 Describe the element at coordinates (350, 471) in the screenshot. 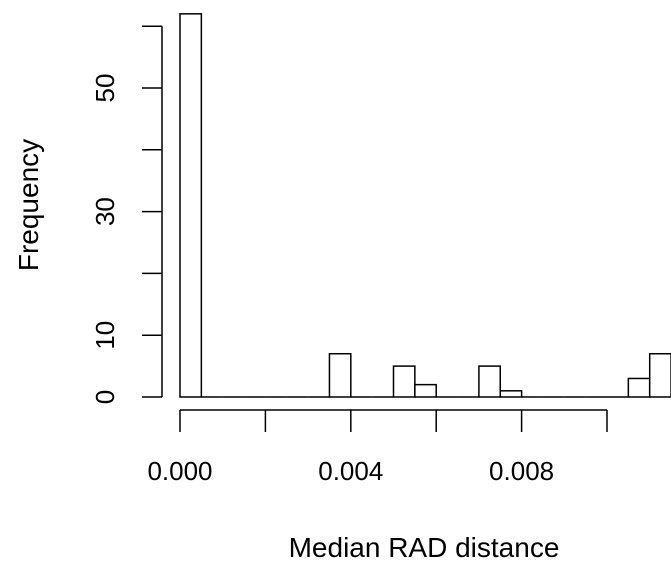

I see `x-tick-label: 0.004` at that location.